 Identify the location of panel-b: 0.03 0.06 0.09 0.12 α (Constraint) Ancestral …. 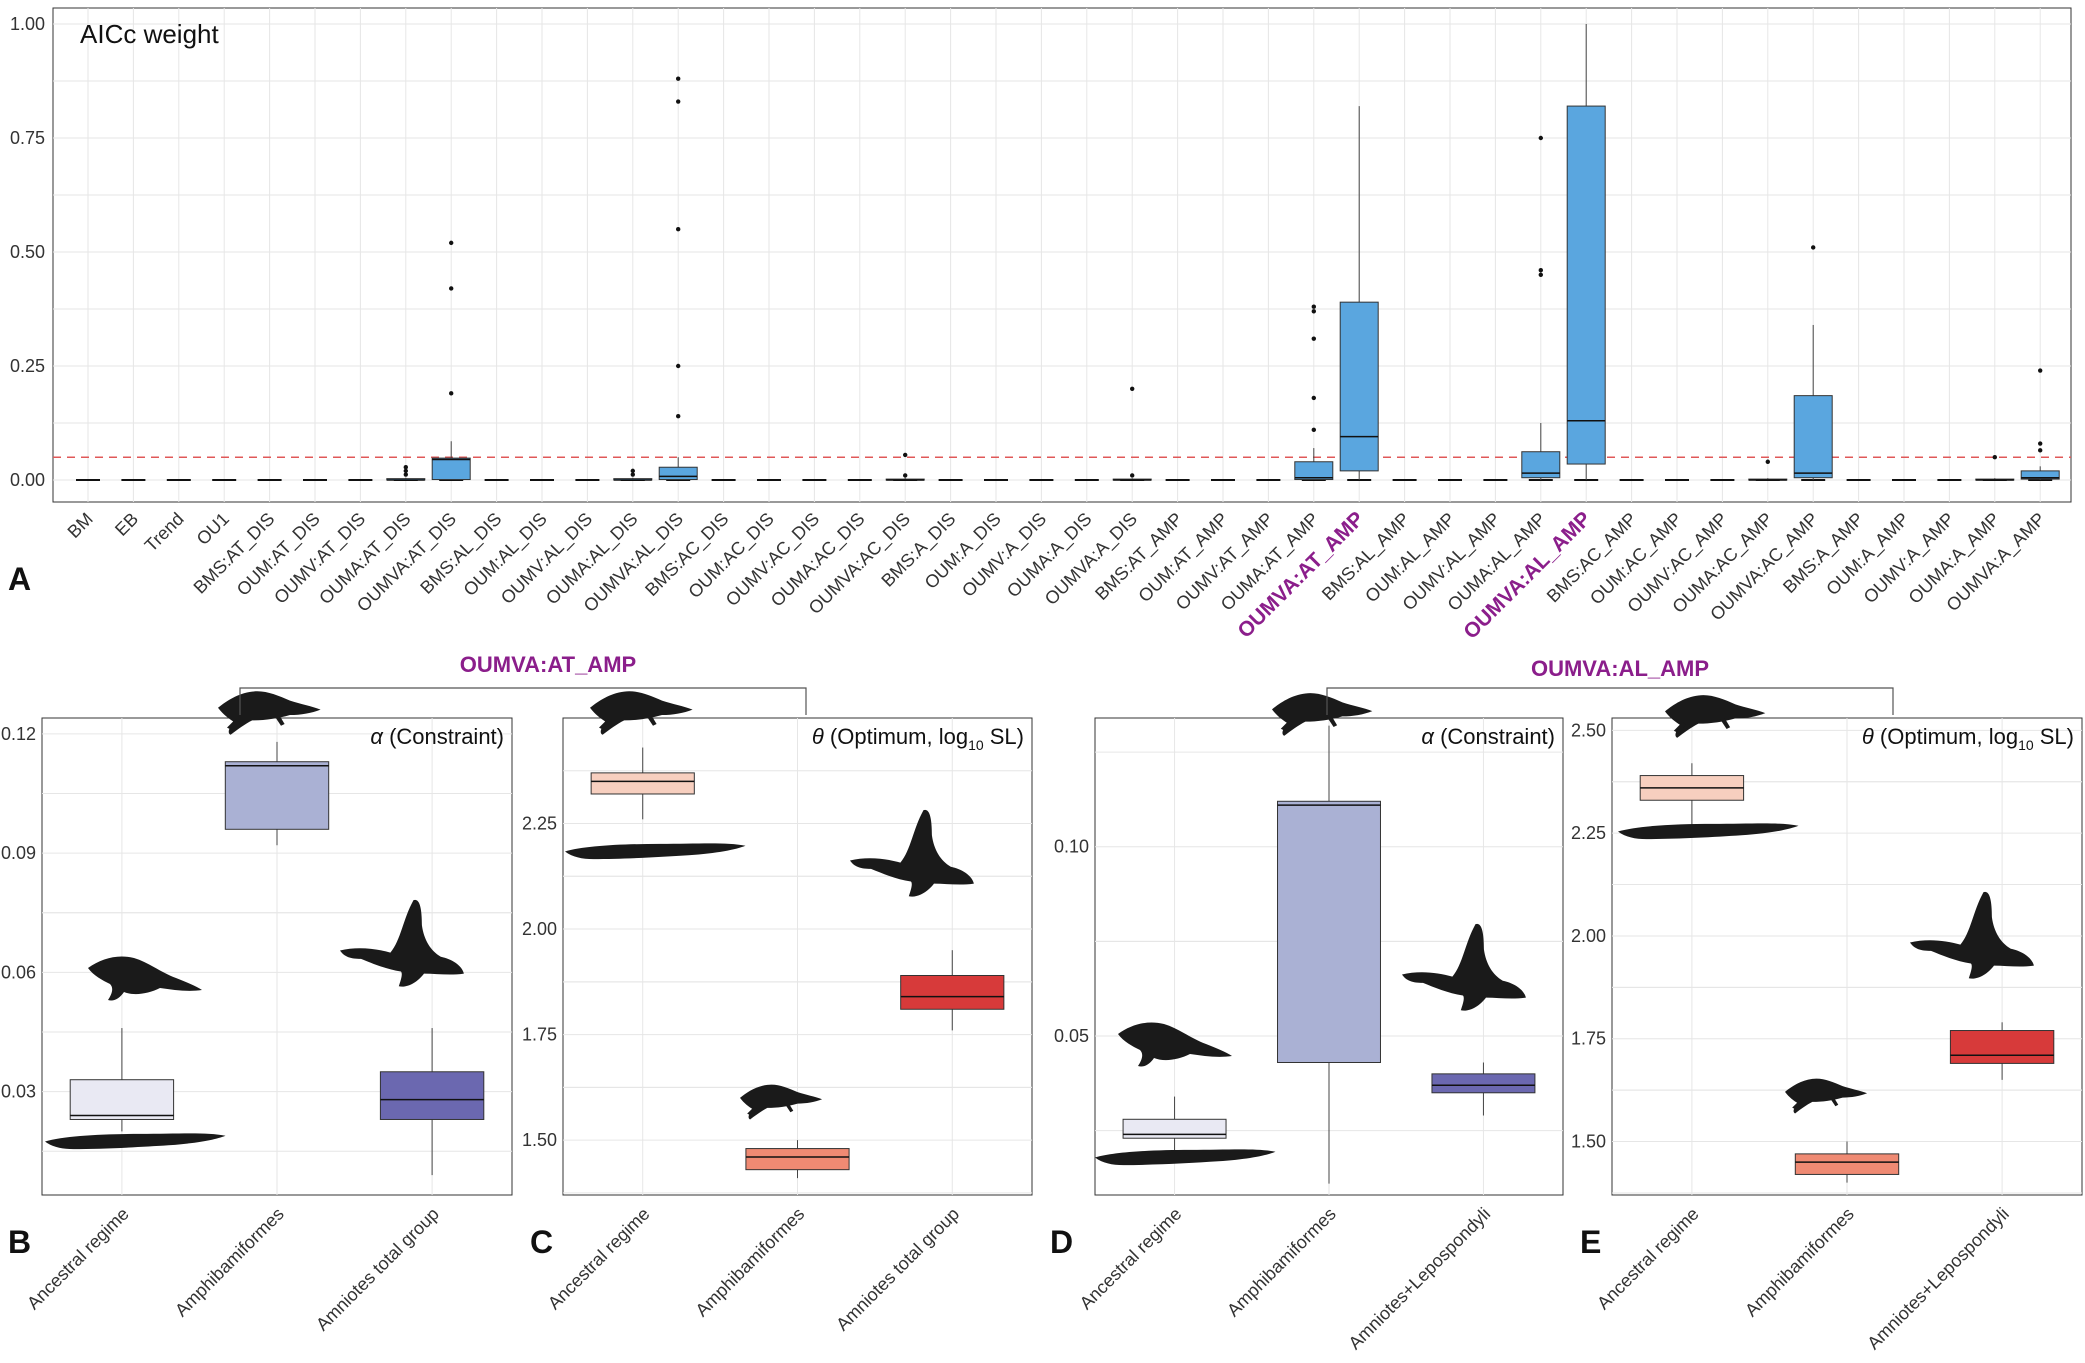
(257, 1026).